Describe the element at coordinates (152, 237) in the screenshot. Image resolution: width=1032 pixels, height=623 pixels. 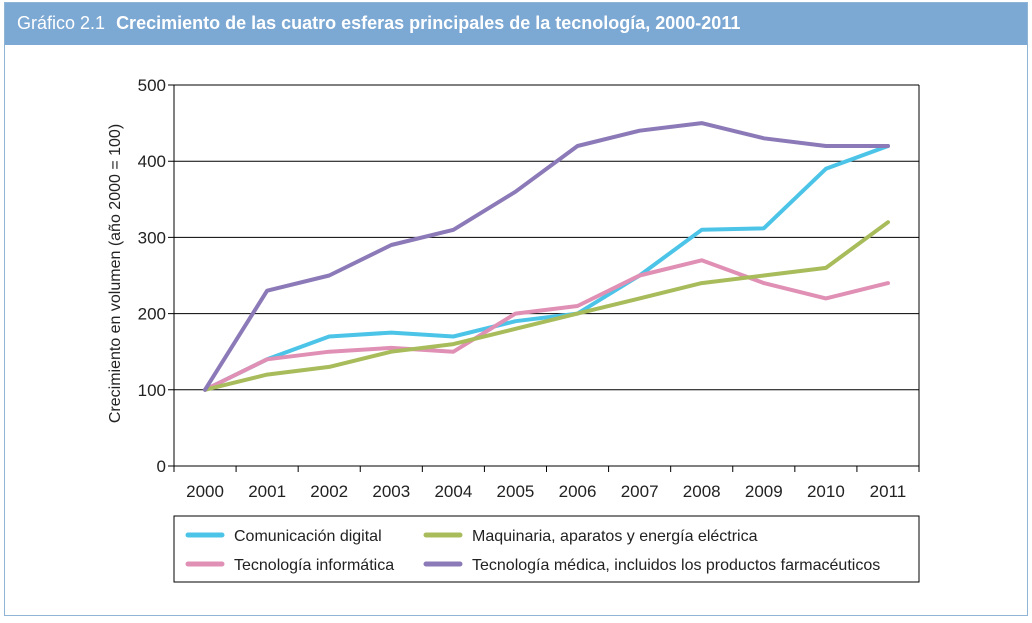
I see `y-tick-label: 300` at that location.